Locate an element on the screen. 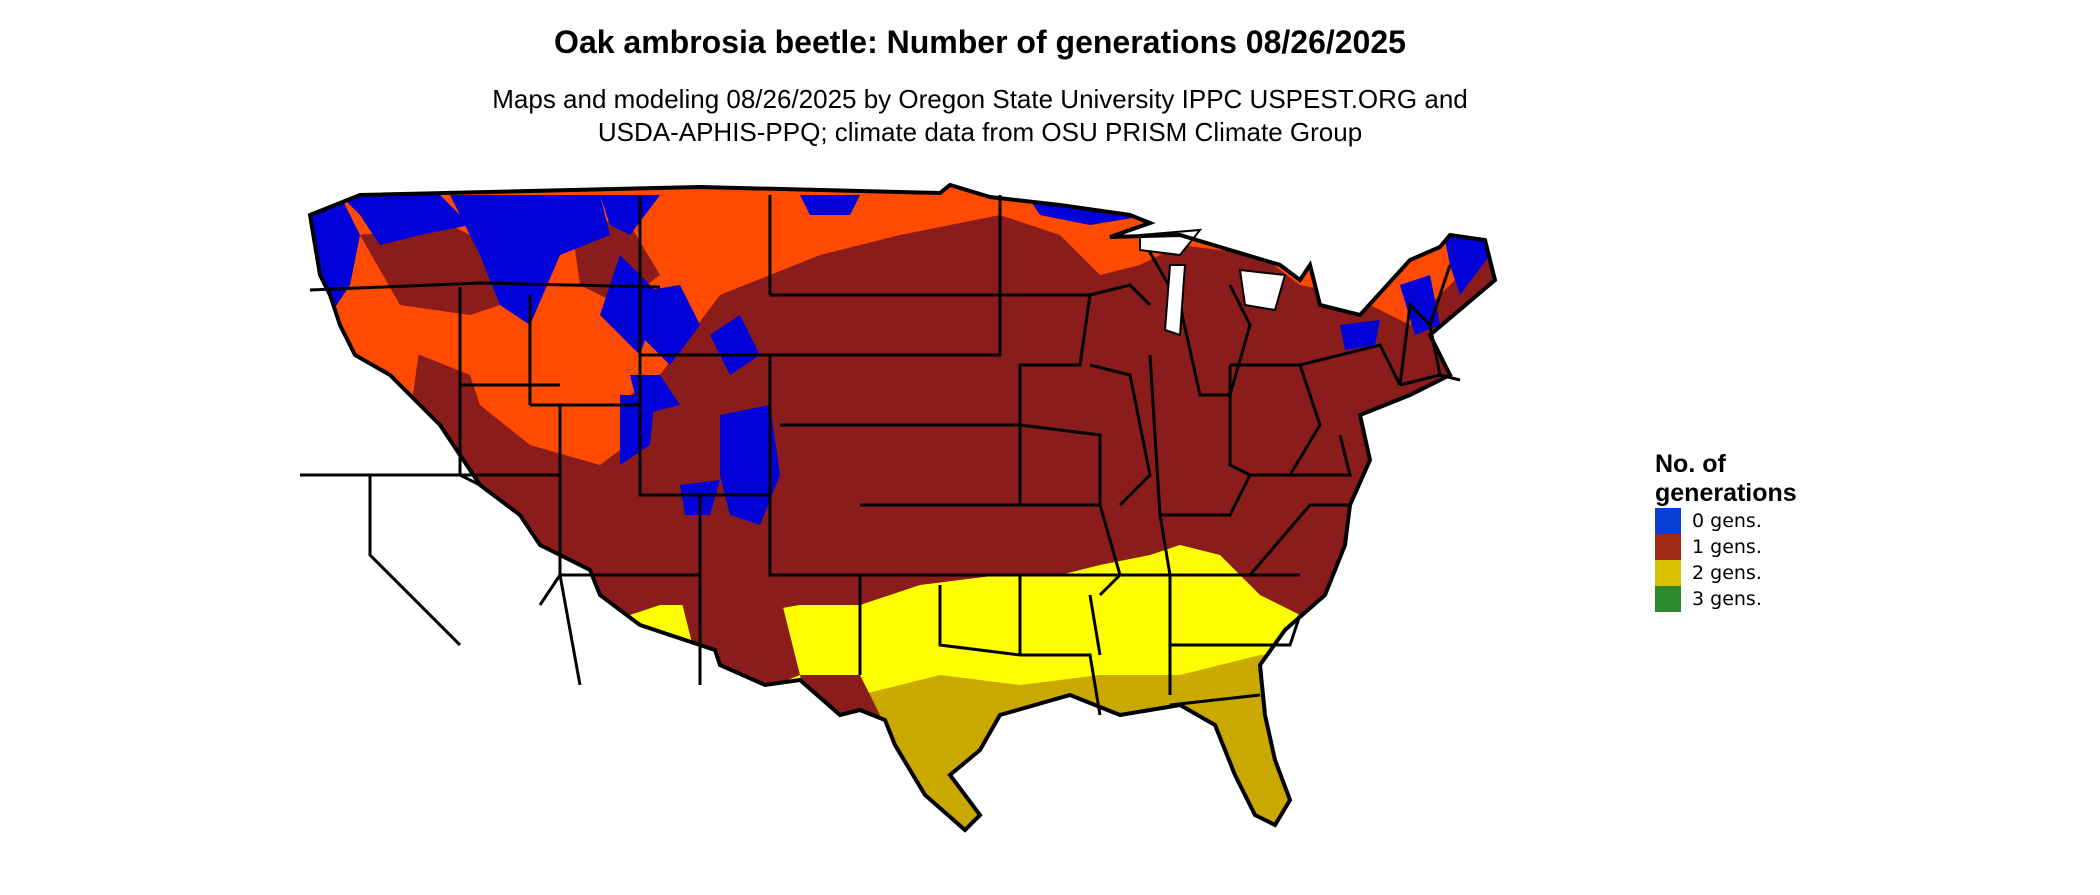  legend-title-line1: No. of is located at coordinates (1690, 464).